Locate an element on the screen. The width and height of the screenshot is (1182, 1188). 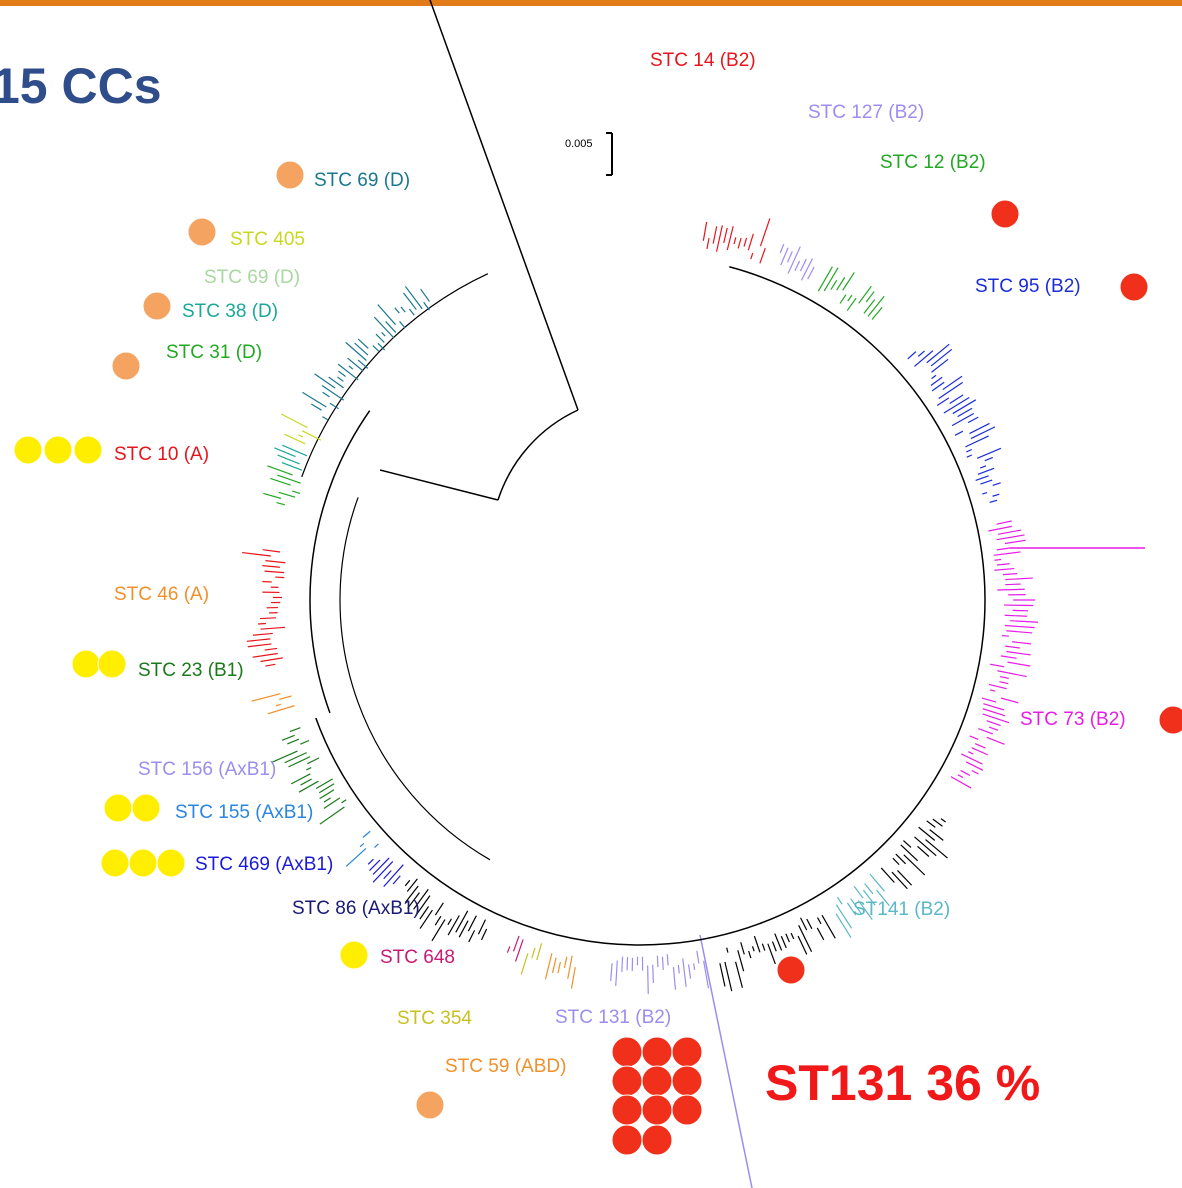
clade-label: STC 469 (AxB1) is located at coordinates (264, 864).